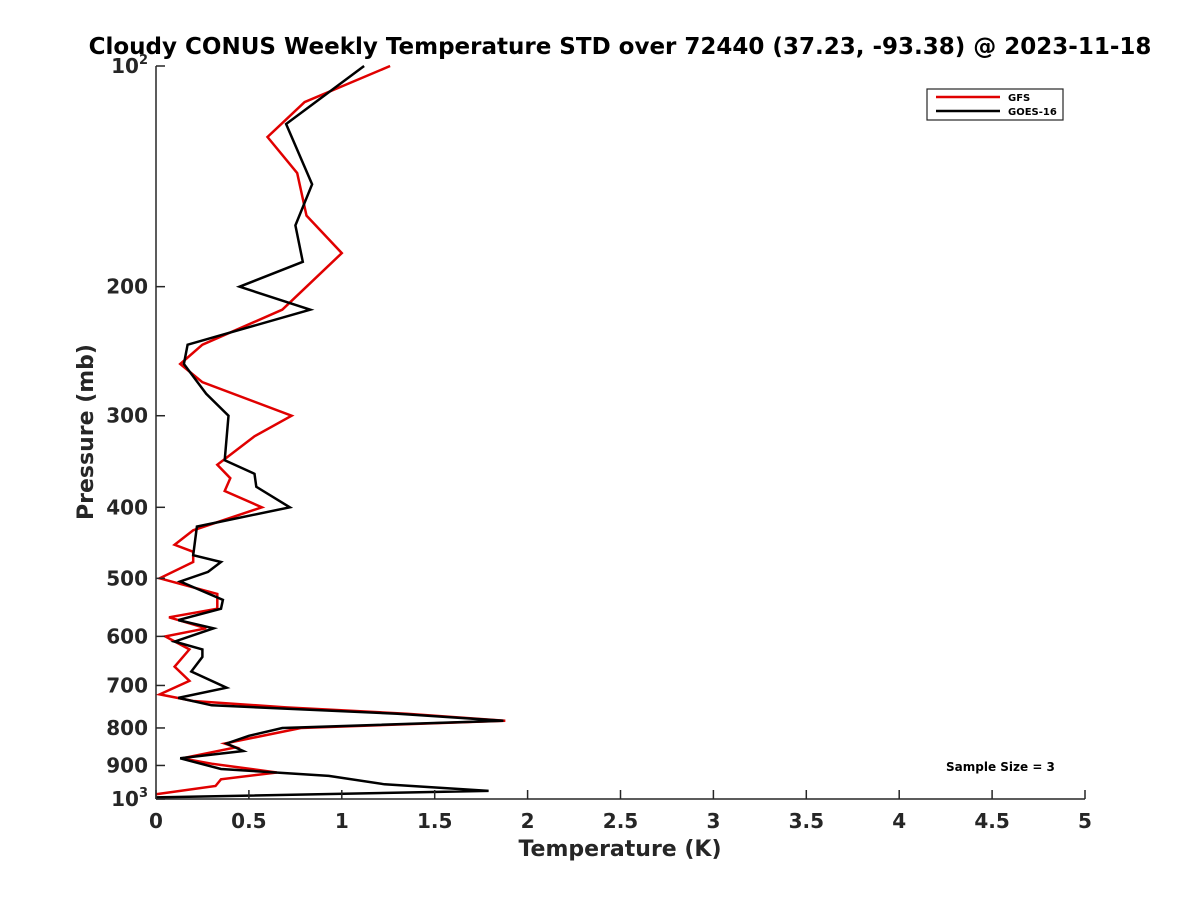 The width and height of the screenshot is (1200, 900). What do you see at coordinates (806, 821) in the screenshot?
I see `x-tick-label: 3.5` at bounding box center [806, 821].